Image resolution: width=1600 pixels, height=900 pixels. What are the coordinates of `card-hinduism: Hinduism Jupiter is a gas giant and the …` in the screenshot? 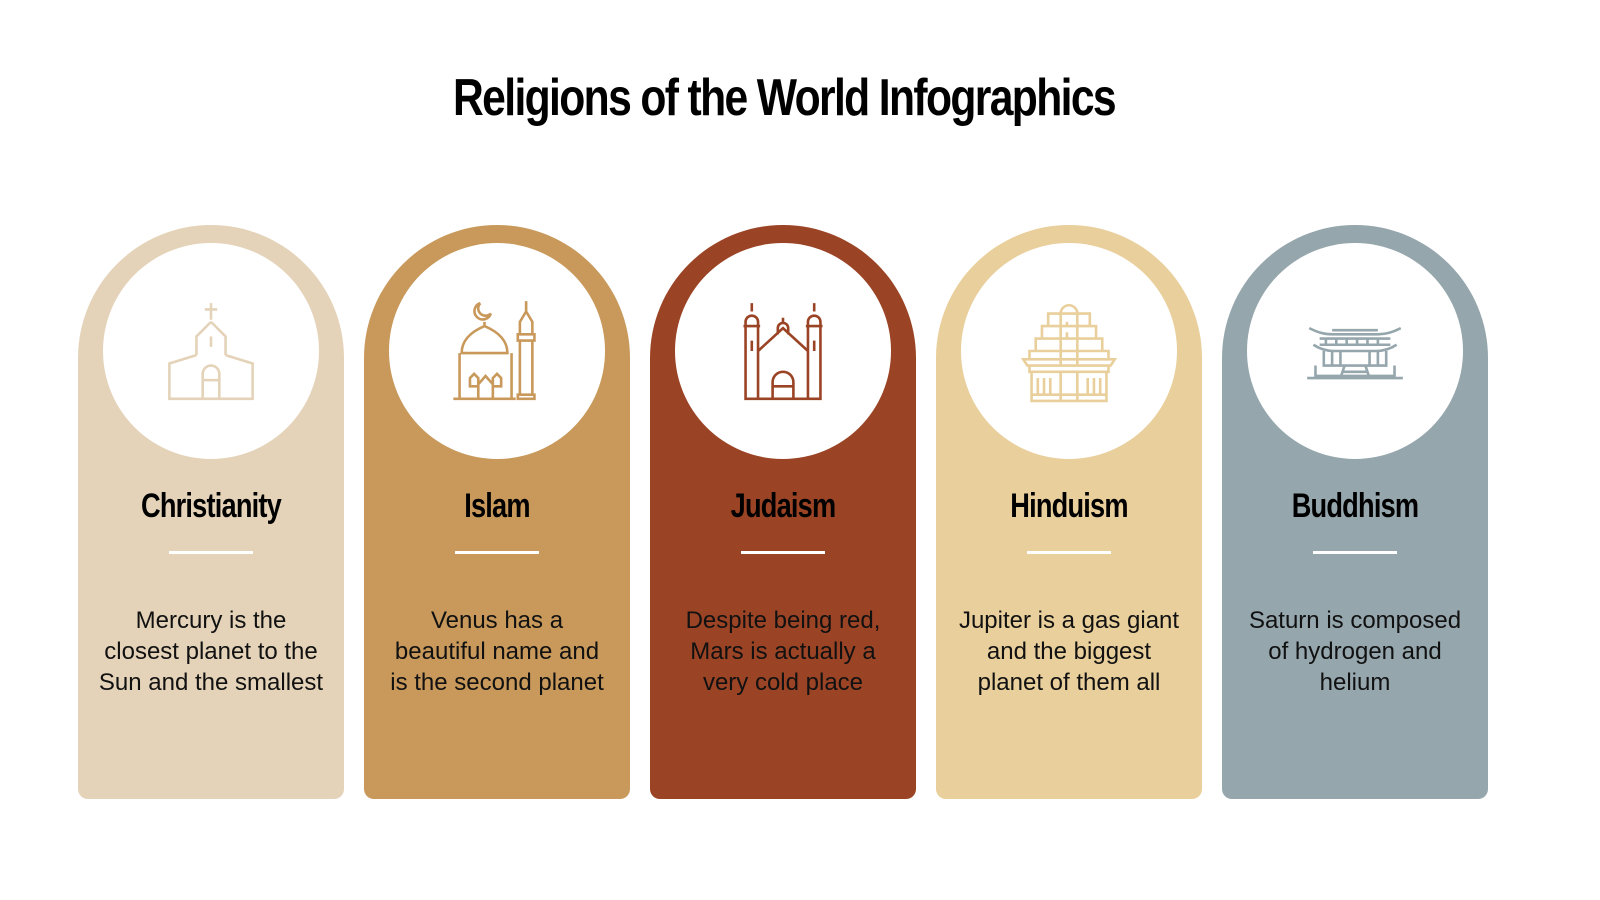 It's located at (1069, 512).